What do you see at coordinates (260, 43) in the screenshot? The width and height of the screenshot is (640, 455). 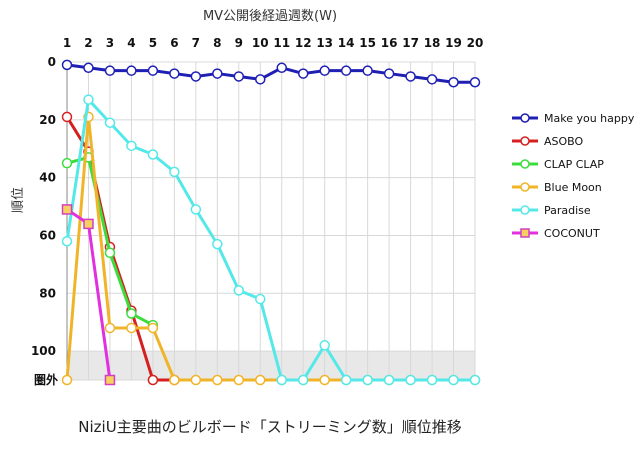 I see `x-tick-label: 10` at bounding box center [260, 43].